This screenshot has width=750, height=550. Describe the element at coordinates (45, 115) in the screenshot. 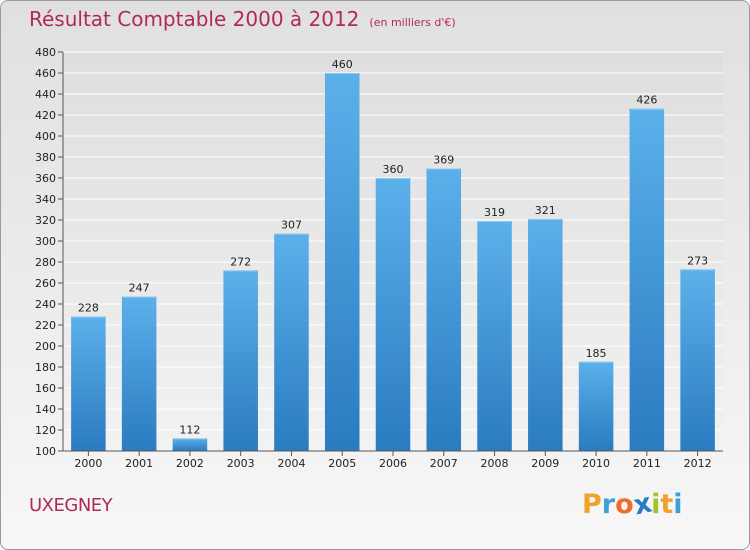

I see `y-tick-label: 420` at that location.